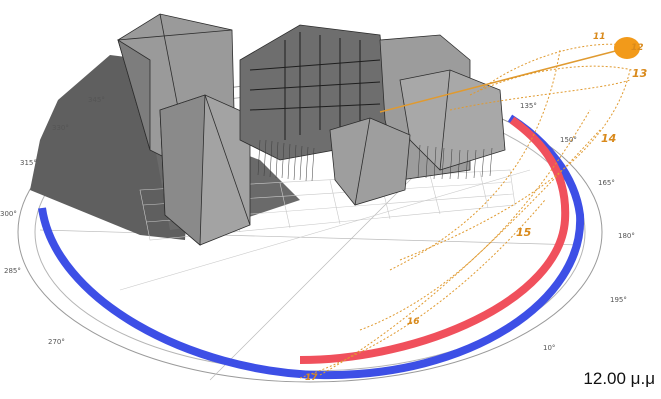 The width and height of the screenshot is (661, 399). I want to click on compass-label-315: 315°, so click(28, 163).